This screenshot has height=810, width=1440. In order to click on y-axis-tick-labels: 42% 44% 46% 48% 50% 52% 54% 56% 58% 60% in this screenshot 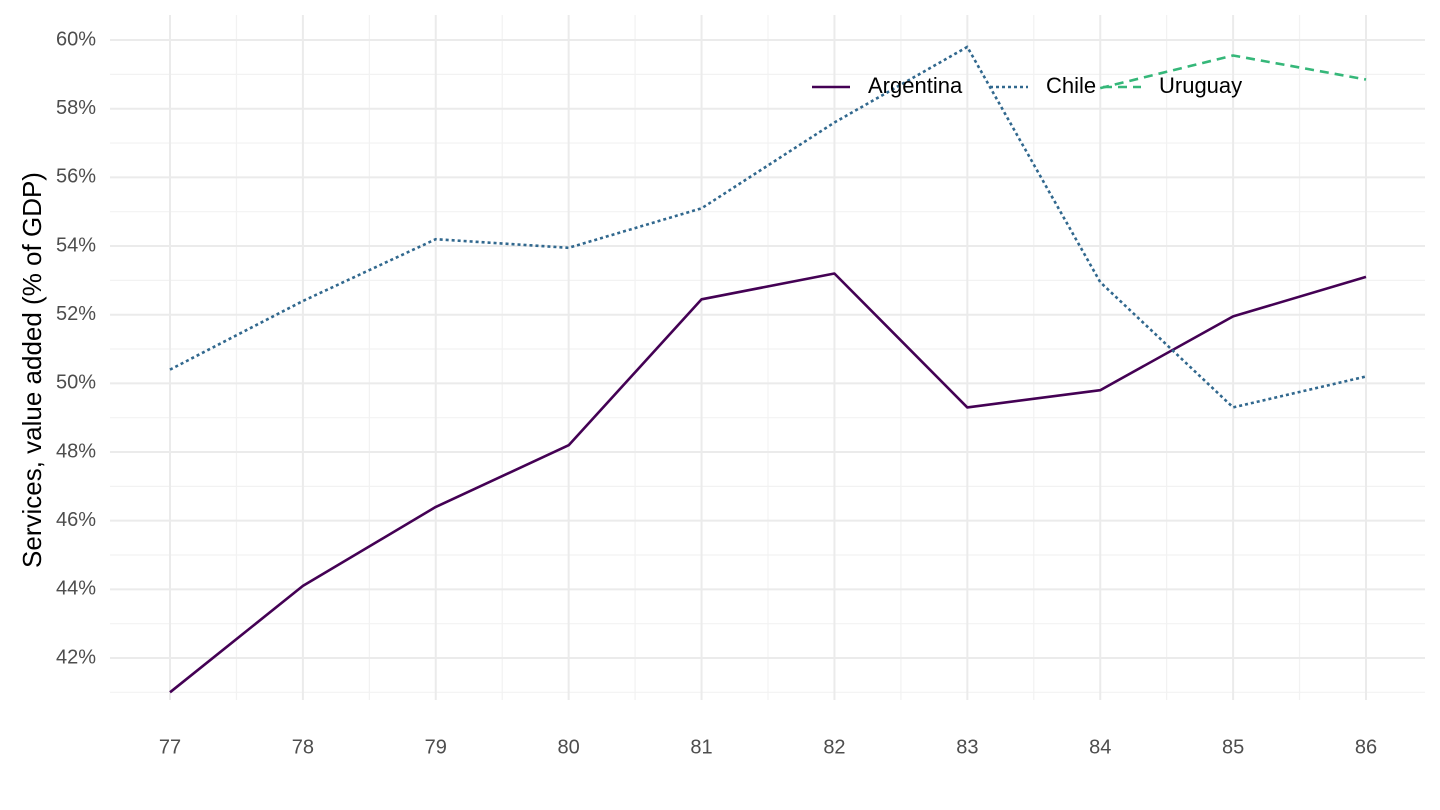, I will do `click(76, 348)`.